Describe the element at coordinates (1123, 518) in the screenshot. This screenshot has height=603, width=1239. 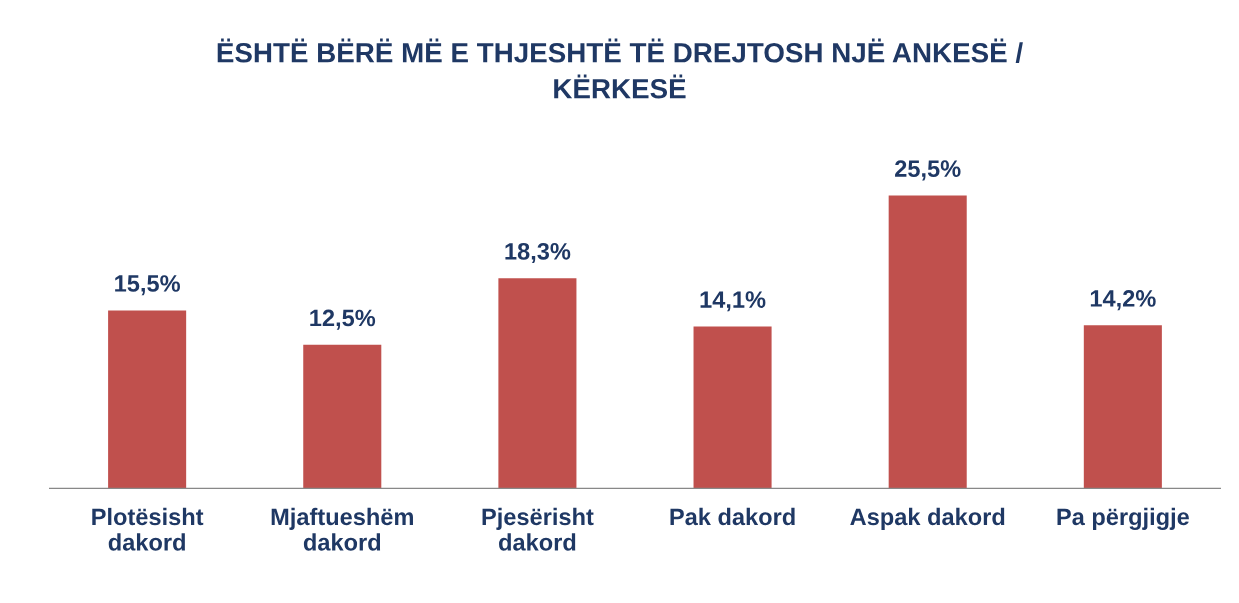
I see `x-tick-label: Pa përgjigje` at that location.